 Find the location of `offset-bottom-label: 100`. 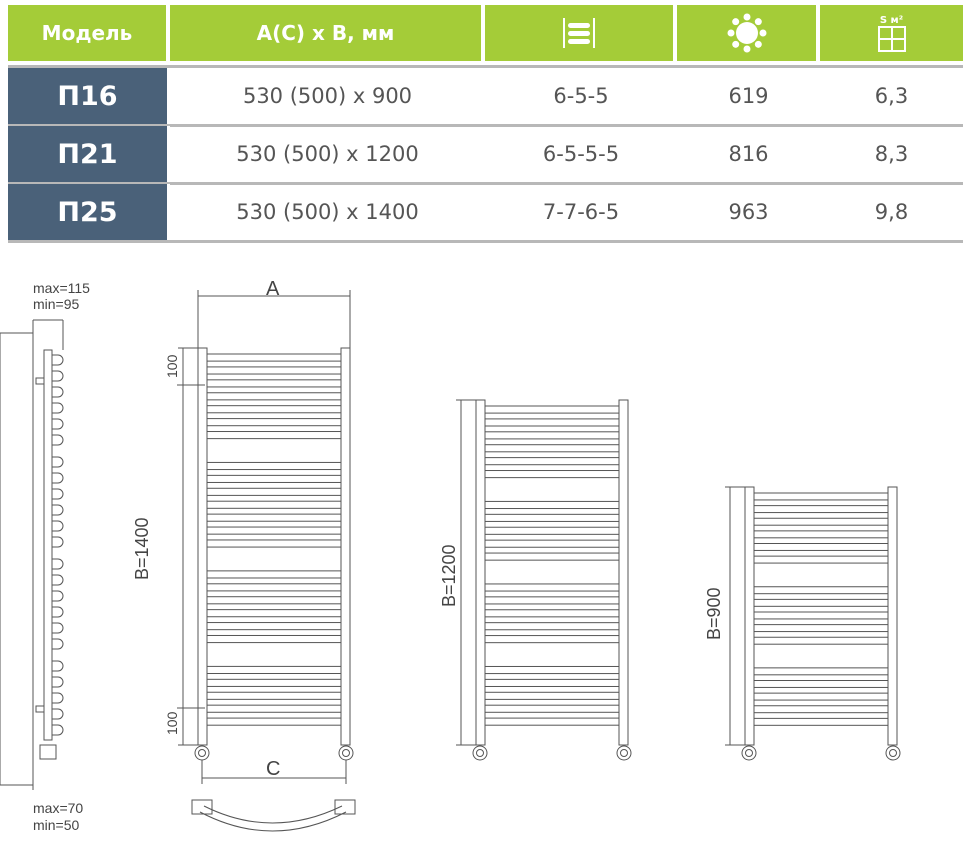

offset-bottom-label: 100 is located at coordinates (172, 723).